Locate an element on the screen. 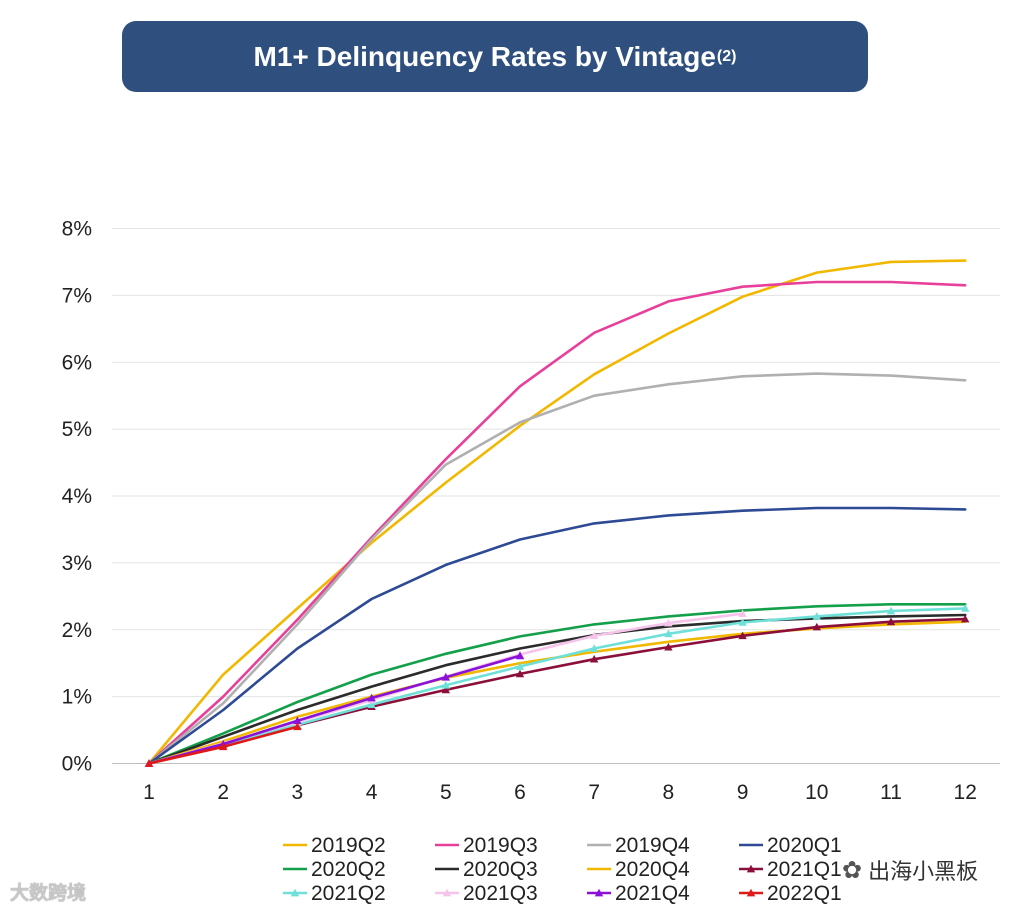 This screenshot has width=1036, height=912. y-tick-label: 8% is located at coordinates (77, 229).